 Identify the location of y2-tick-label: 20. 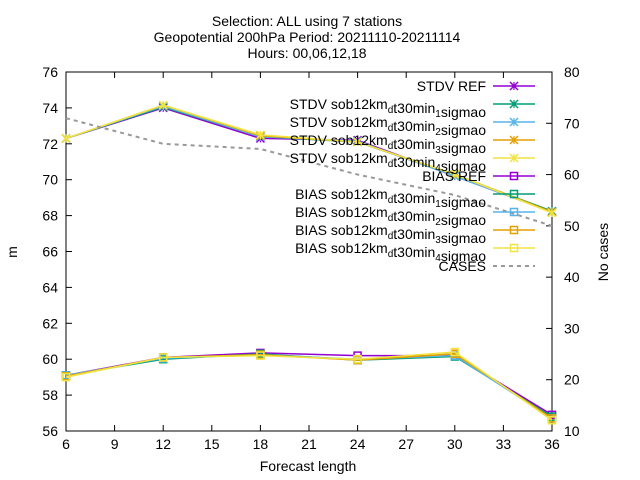
(572, 380).